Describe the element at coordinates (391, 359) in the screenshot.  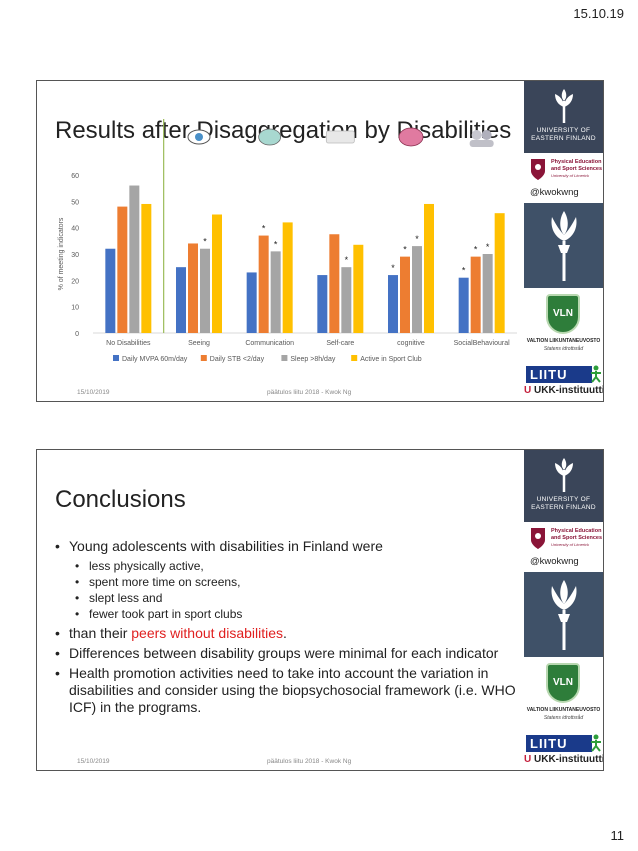
I see `legend-label: Active in Sport Club` at that location.